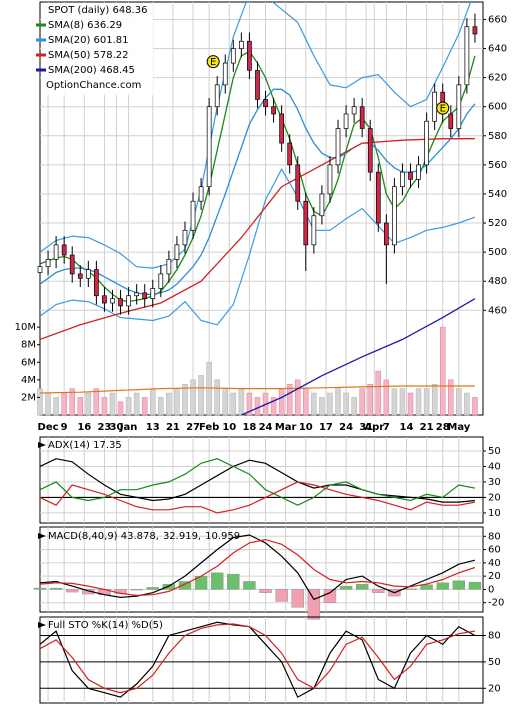 Image resolution: width=526 pixels, height=706 pixels. I want to click on x-tick-label: 21, so click(427, 427).